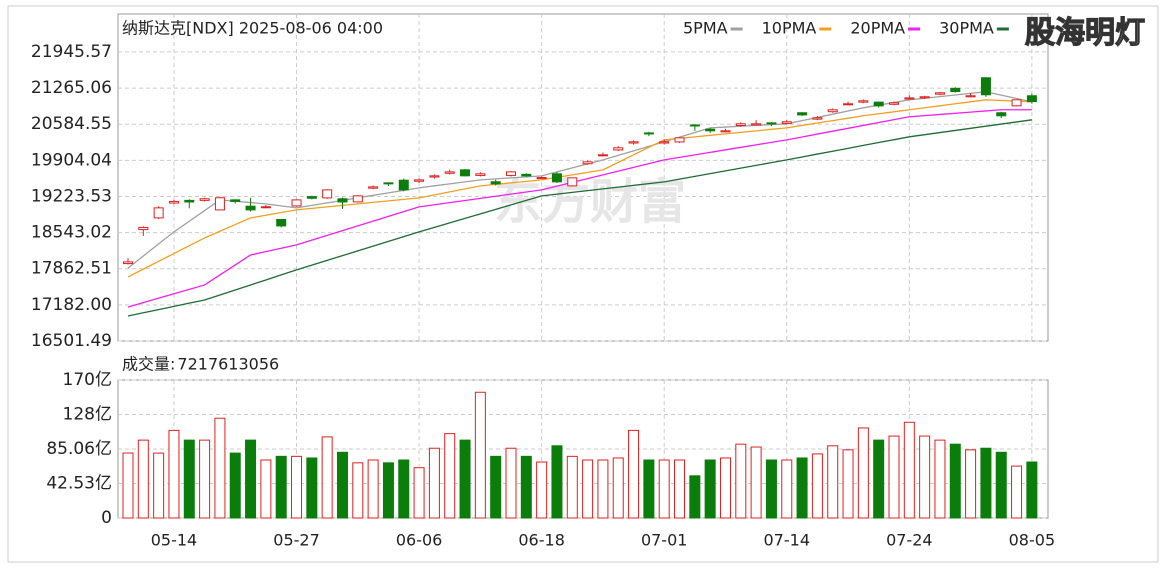 This screenshot has height=571, width=1169. I want to click on legend-label: 30PMA, so click(966, 28).